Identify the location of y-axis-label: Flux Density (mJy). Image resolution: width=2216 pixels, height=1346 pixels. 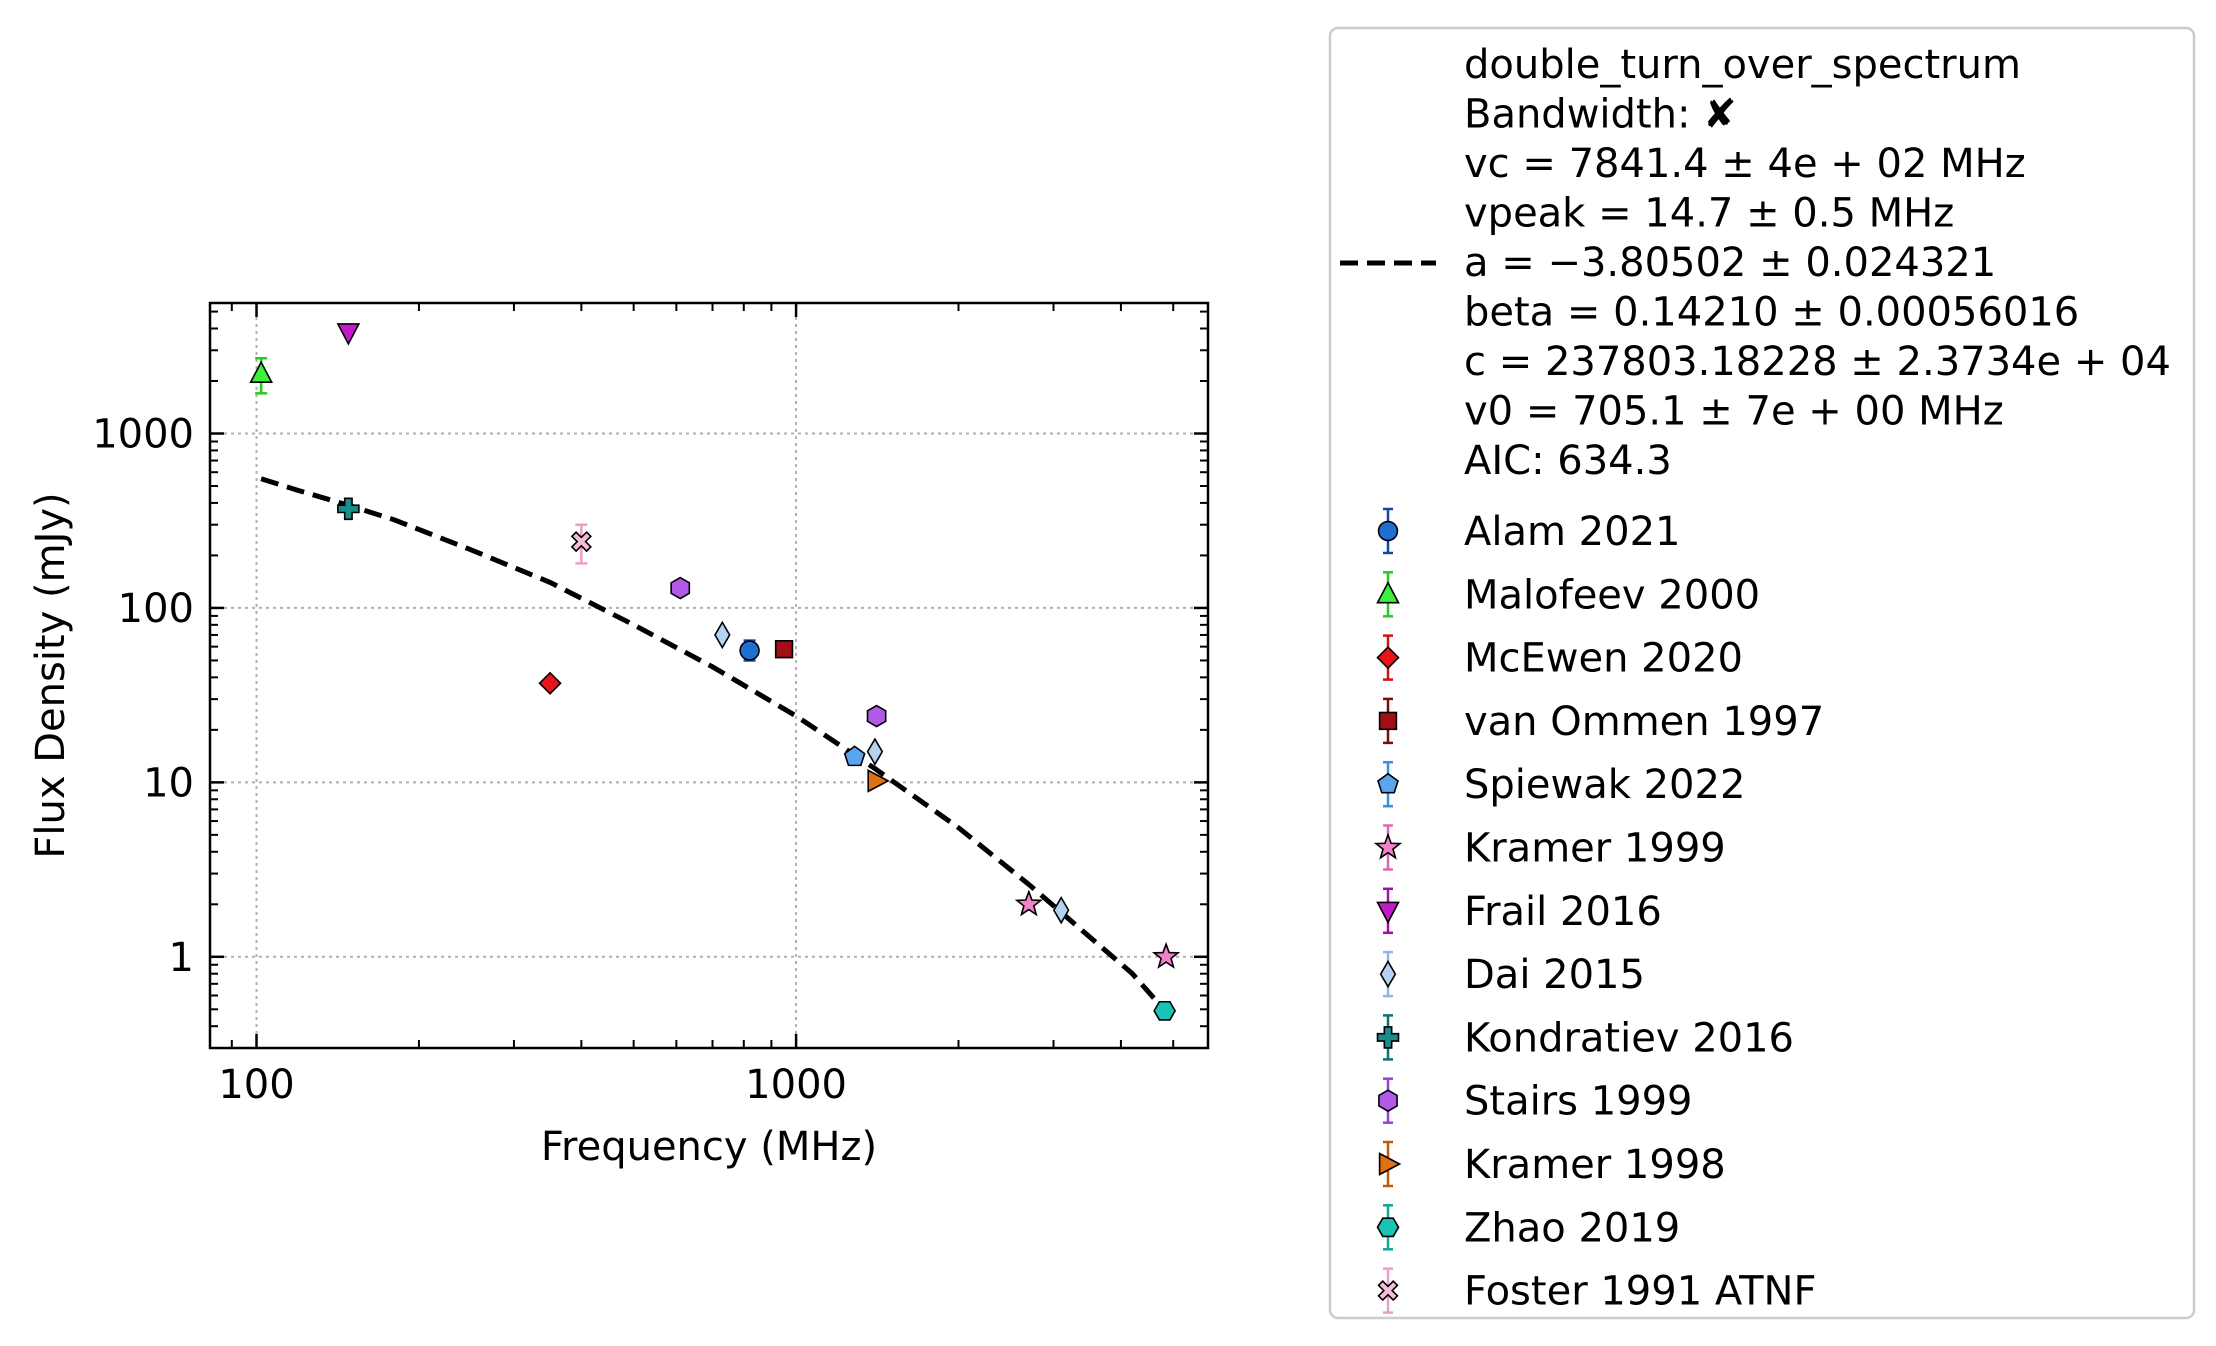
(51, 675).